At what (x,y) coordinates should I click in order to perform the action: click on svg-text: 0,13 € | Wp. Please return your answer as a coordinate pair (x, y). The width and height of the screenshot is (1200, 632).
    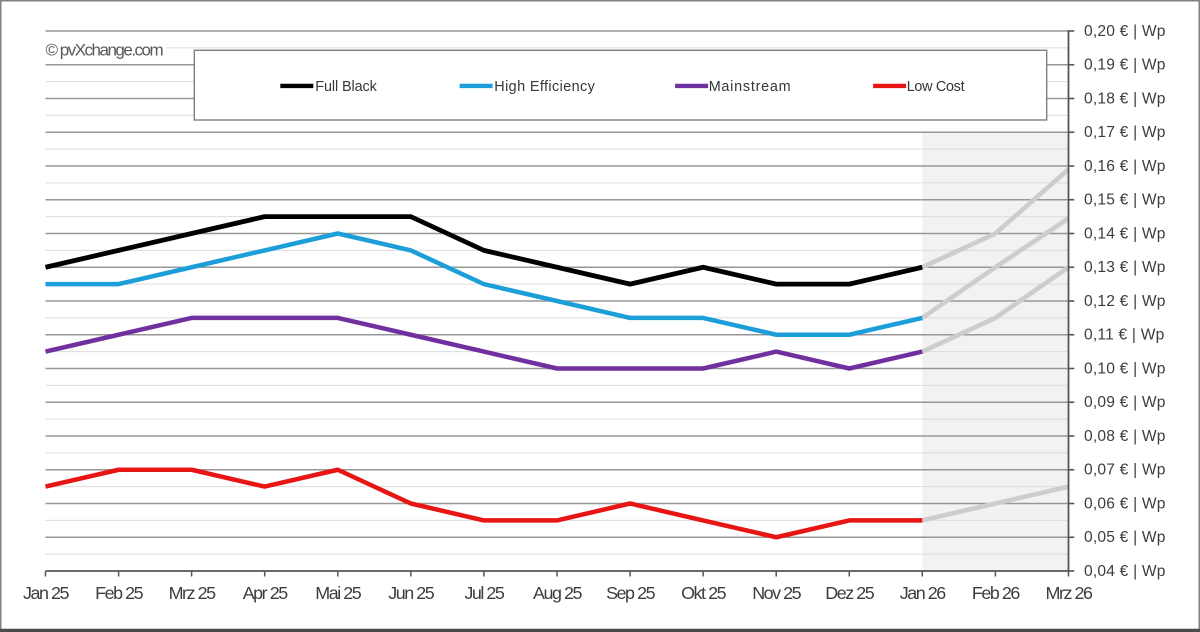
    Looking at the image, I should click on (1125, 267).